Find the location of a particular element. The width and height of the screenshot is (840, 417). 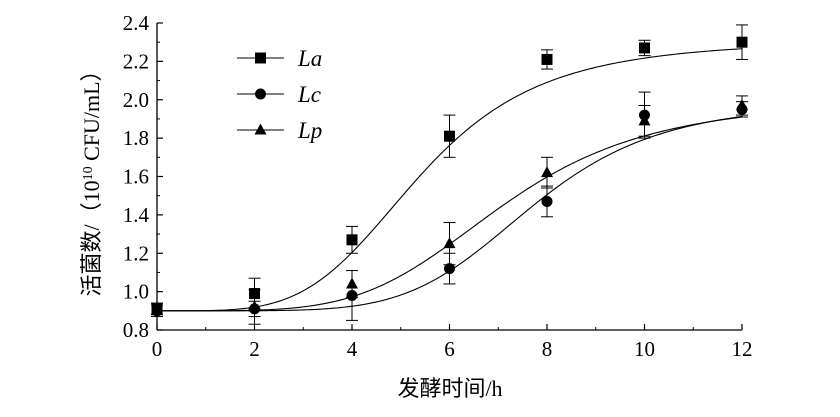

x-tick-label: 12 is located at coordinates (742, 349).